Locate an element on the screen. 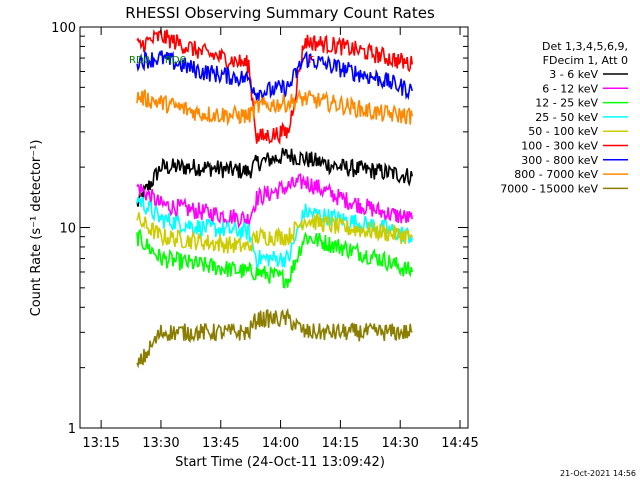 The height and width of the screenshot is (480, 640). legend-header-line-1: Det 1,3,4,5,6,9, is located at coordinates (585, 46).